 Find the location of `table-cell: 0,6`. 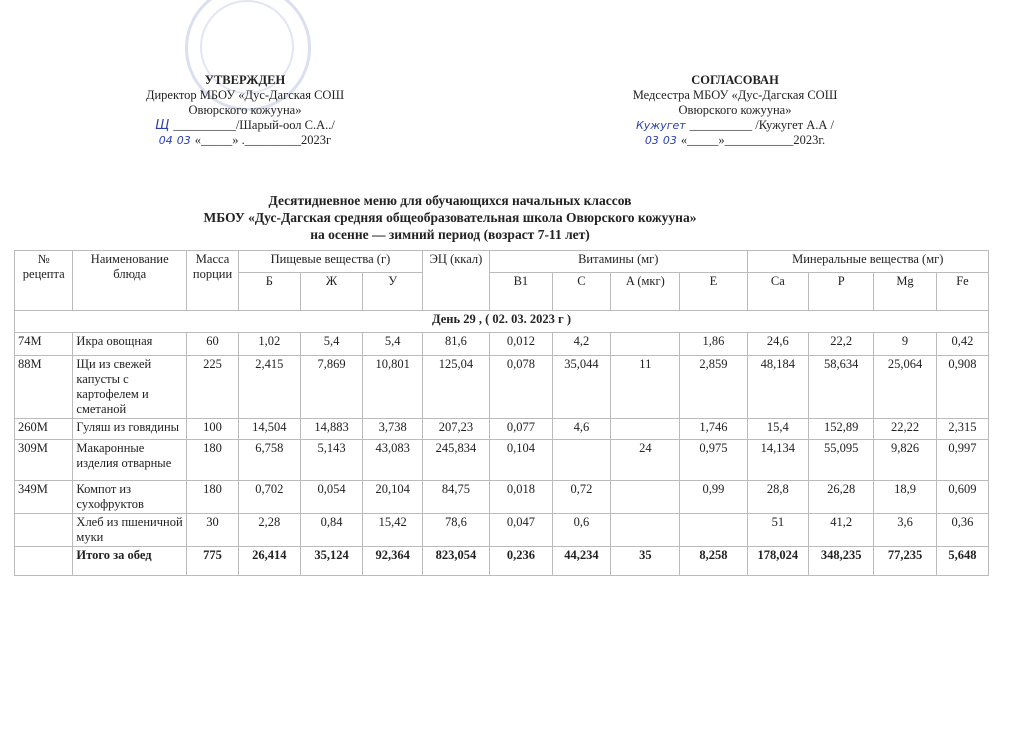

table-cell: 0,6 is located at coordinates (581, 530).